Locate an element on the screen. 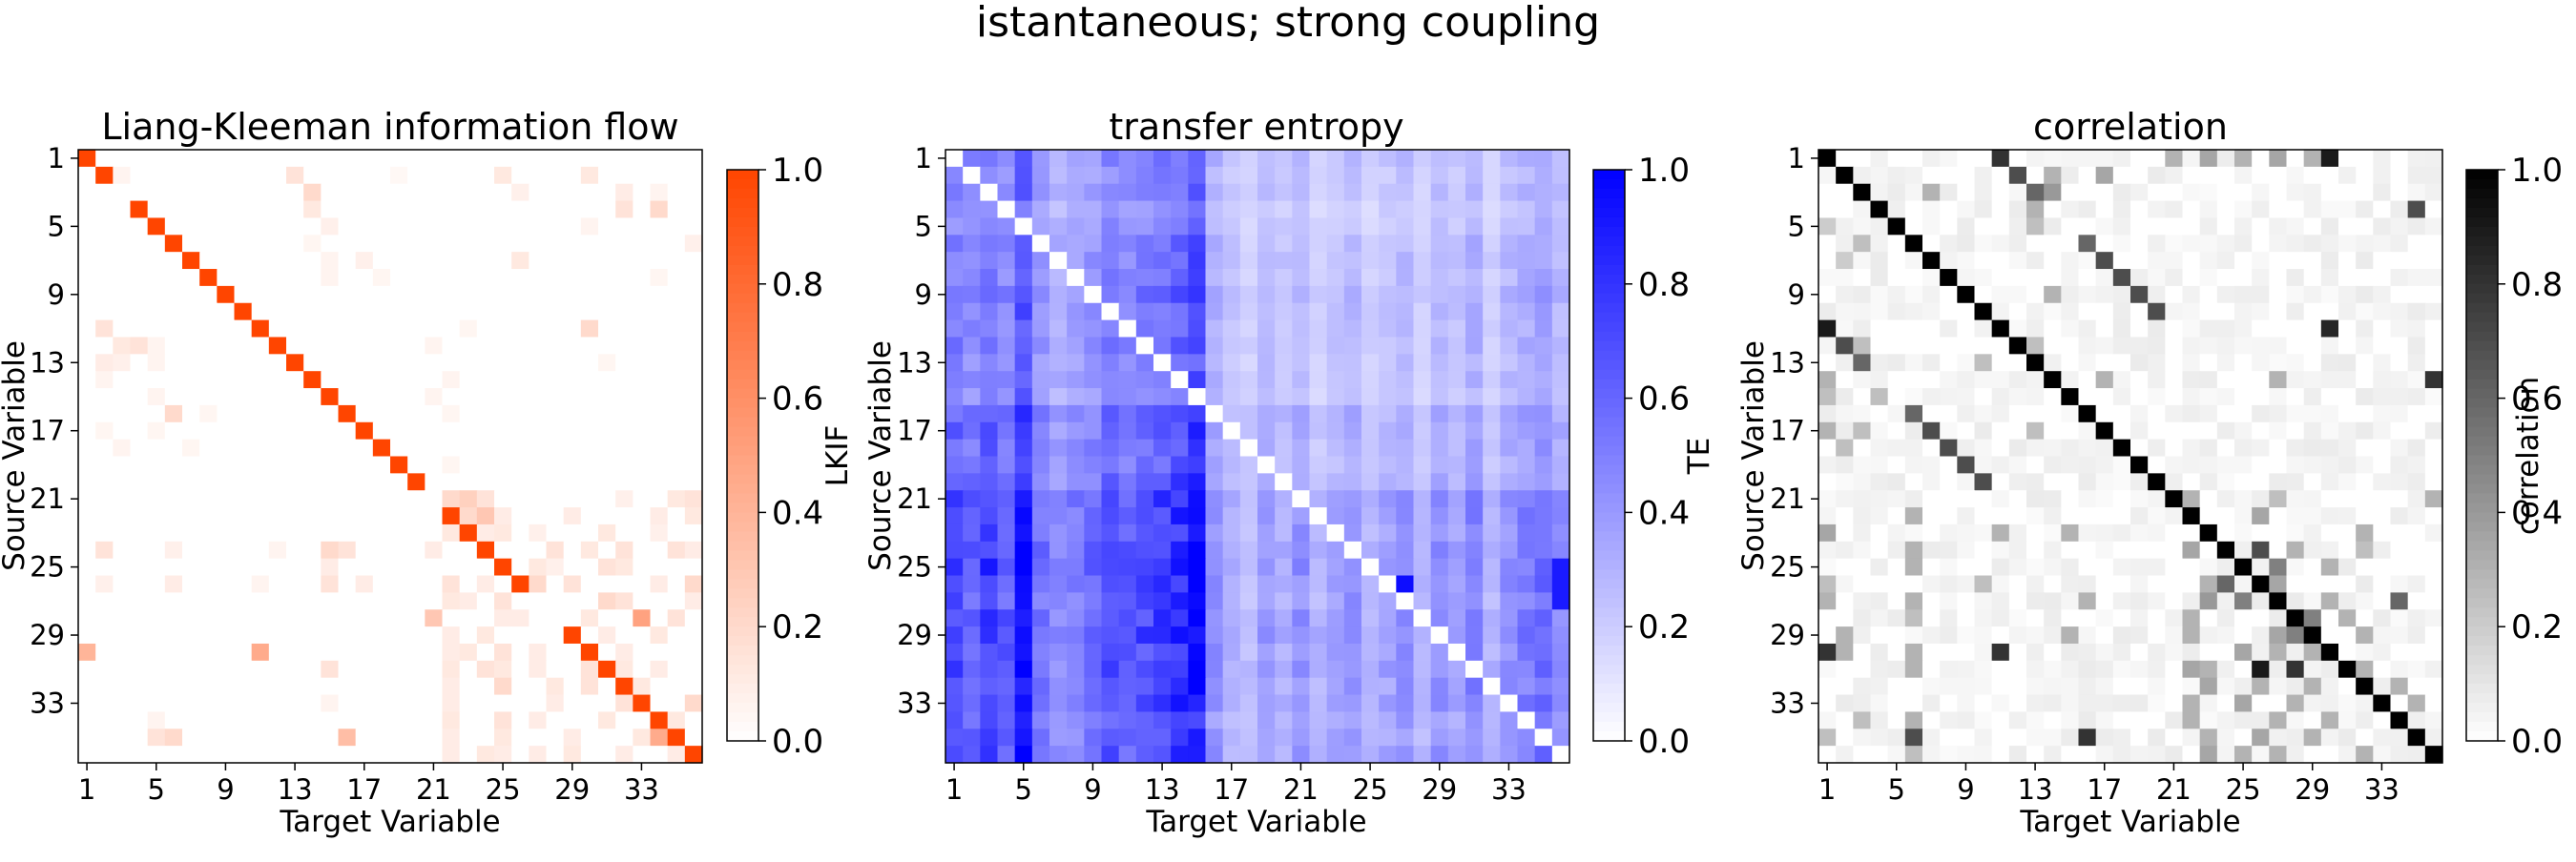 This screenshot has height=862, width=2576. x-tick-label: 9 is located at coordinates (1092, 789).